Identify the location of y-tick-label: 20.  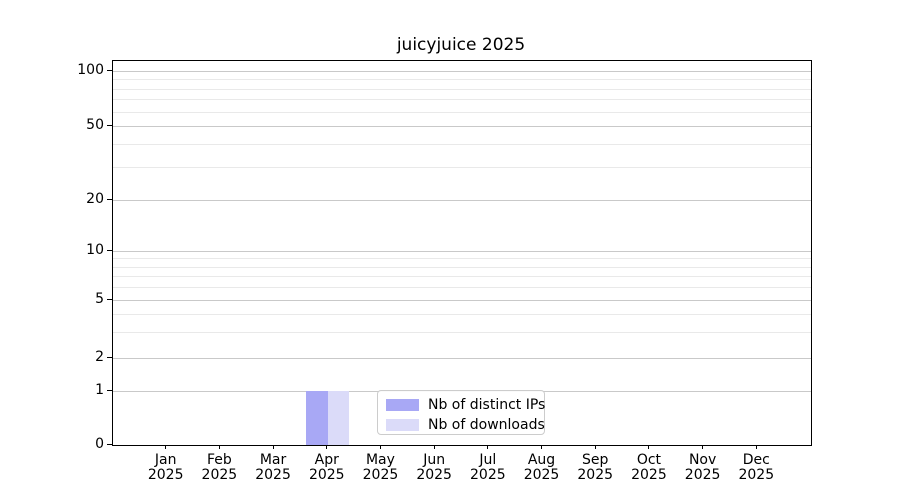
(95, 199).